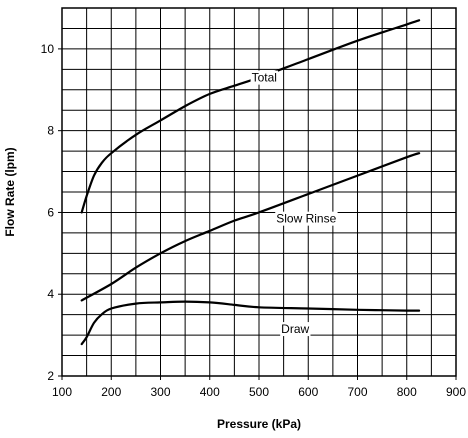 This screenshot has width=468, height=438. Describe the element at coordinates (48, 49) in the screenshot. I see `y-tick-label: 10` at that location.